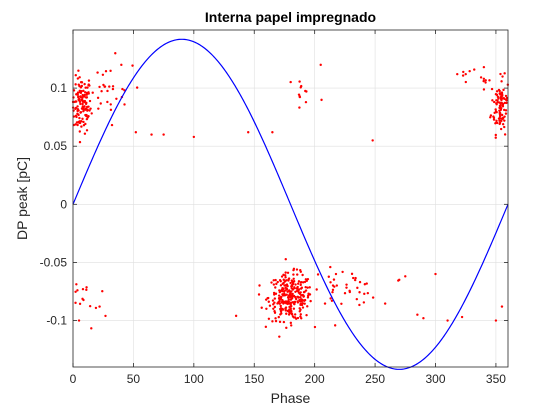 Image resolution: width=560 pixels, height=420 pixels. Describe the element at coordinates (375, 379) in the screenshot. I see `x-tick-label: 250` at that location.